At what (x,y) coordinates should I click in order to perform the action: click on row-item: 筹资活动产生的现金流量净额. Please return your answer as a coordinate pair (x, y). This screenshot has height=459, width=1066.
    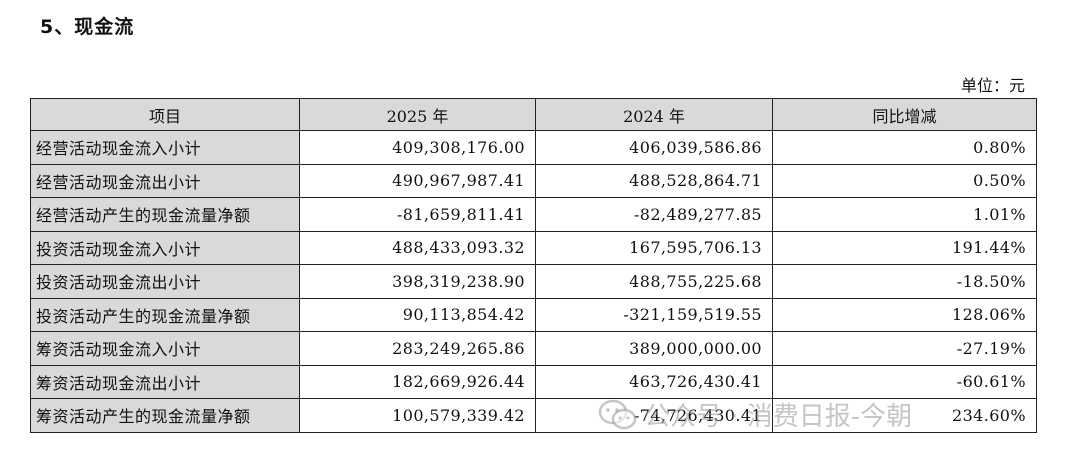
    Looking at the image, I should click on (165, 415).